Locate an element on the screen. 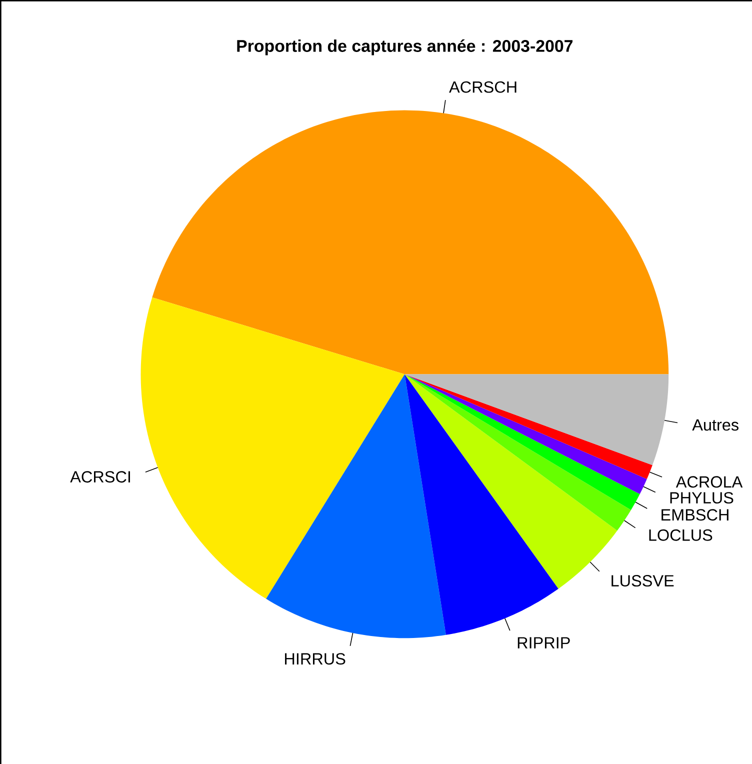  slice-label: Autres is located at coordinates (715, 425).